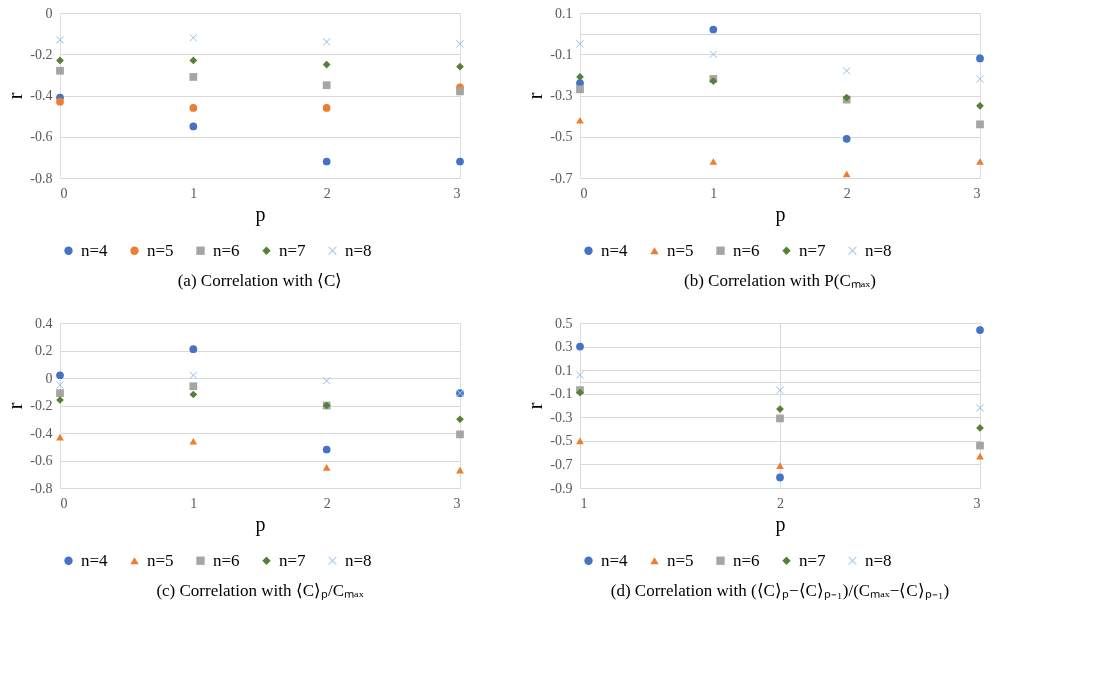  Describe the element at coordinates (780, 591) in the screenshot. I see `text: (d) Correlation with (⟨C⟩ₚ−⟨C⟩ₚ₋₁)/(Cₘₐₓ−⟨C⟩ₚ₋₁)` at that location.